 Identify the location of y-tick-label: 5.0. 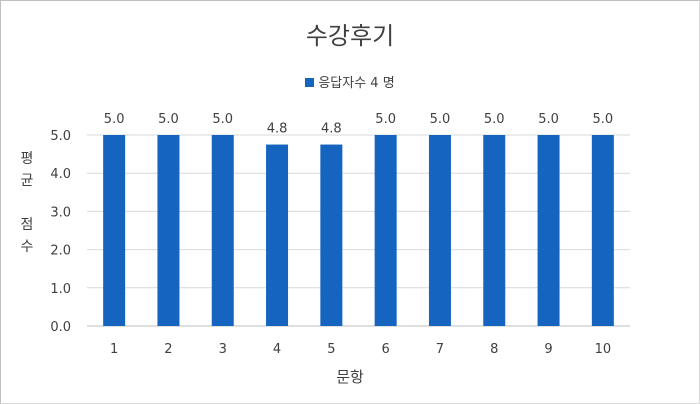
(60, 136).